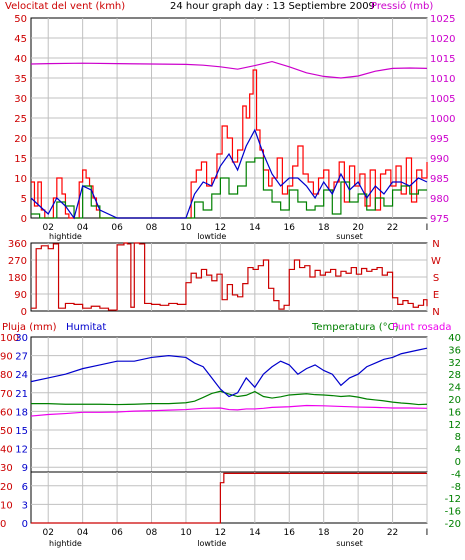 Image resolution: width=465 pixels, height=560 pixels. Describe the element at coordinates (21, 375) in the screenshot. I see `humidity-tick: 24` at that location.